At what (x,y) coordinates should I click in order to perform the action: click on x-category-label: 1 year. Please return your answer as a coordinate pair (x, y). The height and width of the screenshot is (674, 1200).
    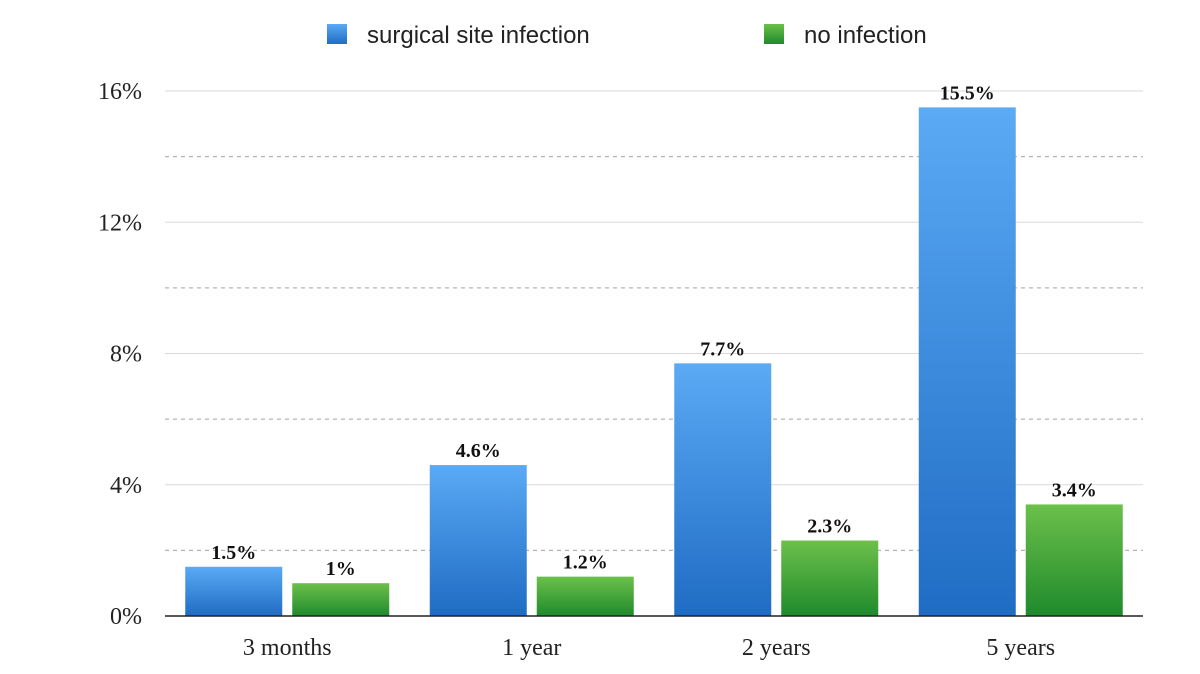
    Looking at the image, I should click on (531, 648).